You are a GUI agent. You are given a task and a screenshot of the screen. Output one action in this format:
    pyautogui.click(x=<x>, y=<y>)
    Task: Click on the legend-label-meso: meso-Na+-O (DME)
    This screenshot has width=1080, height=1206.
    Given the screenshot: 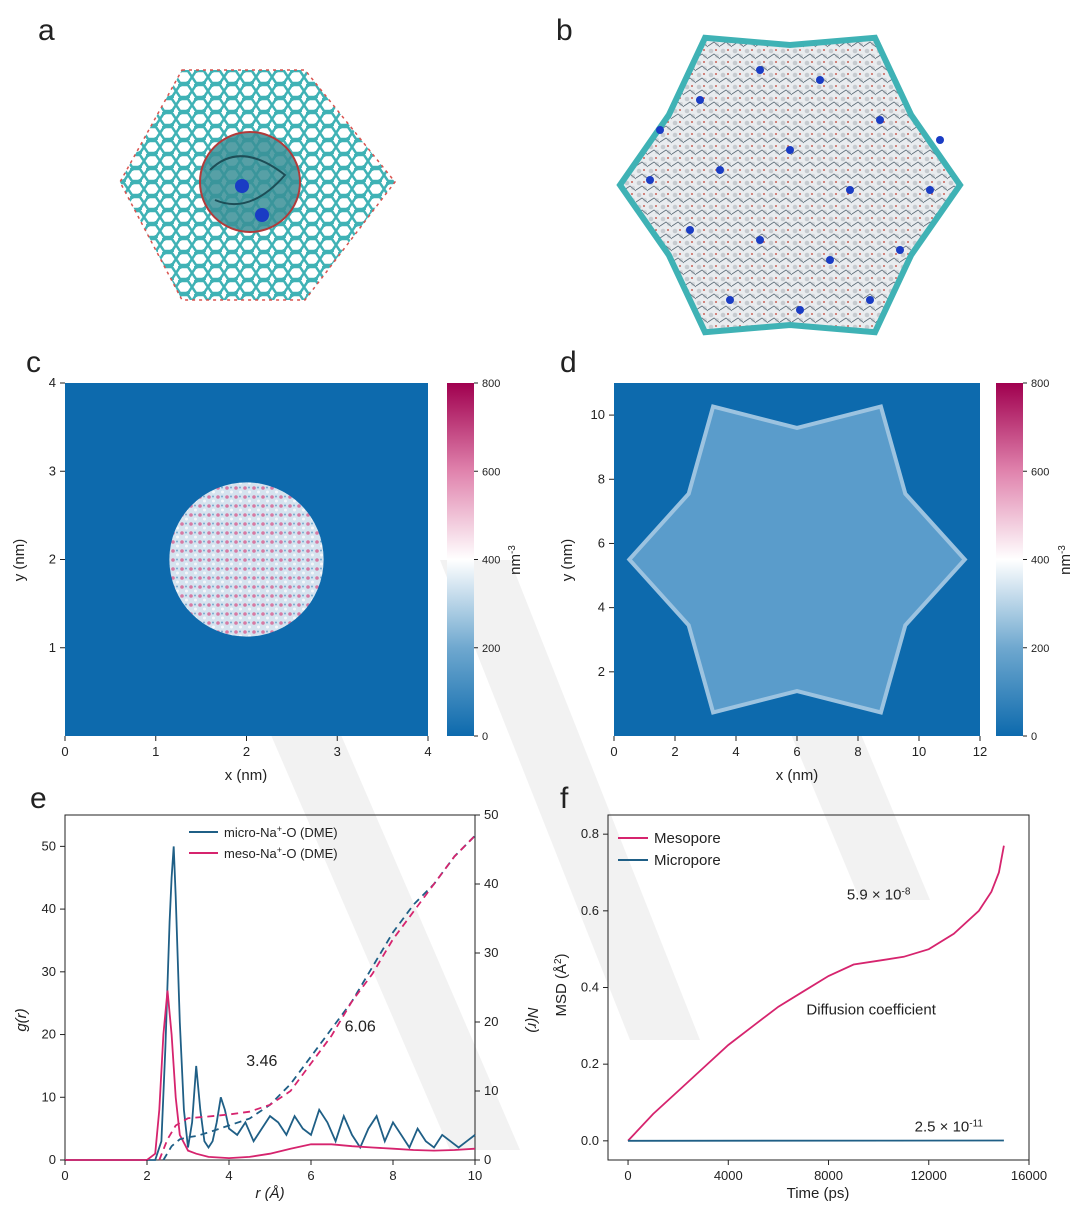 What is the action you would take?
    pyautogui.click(x=281, y=853)
    